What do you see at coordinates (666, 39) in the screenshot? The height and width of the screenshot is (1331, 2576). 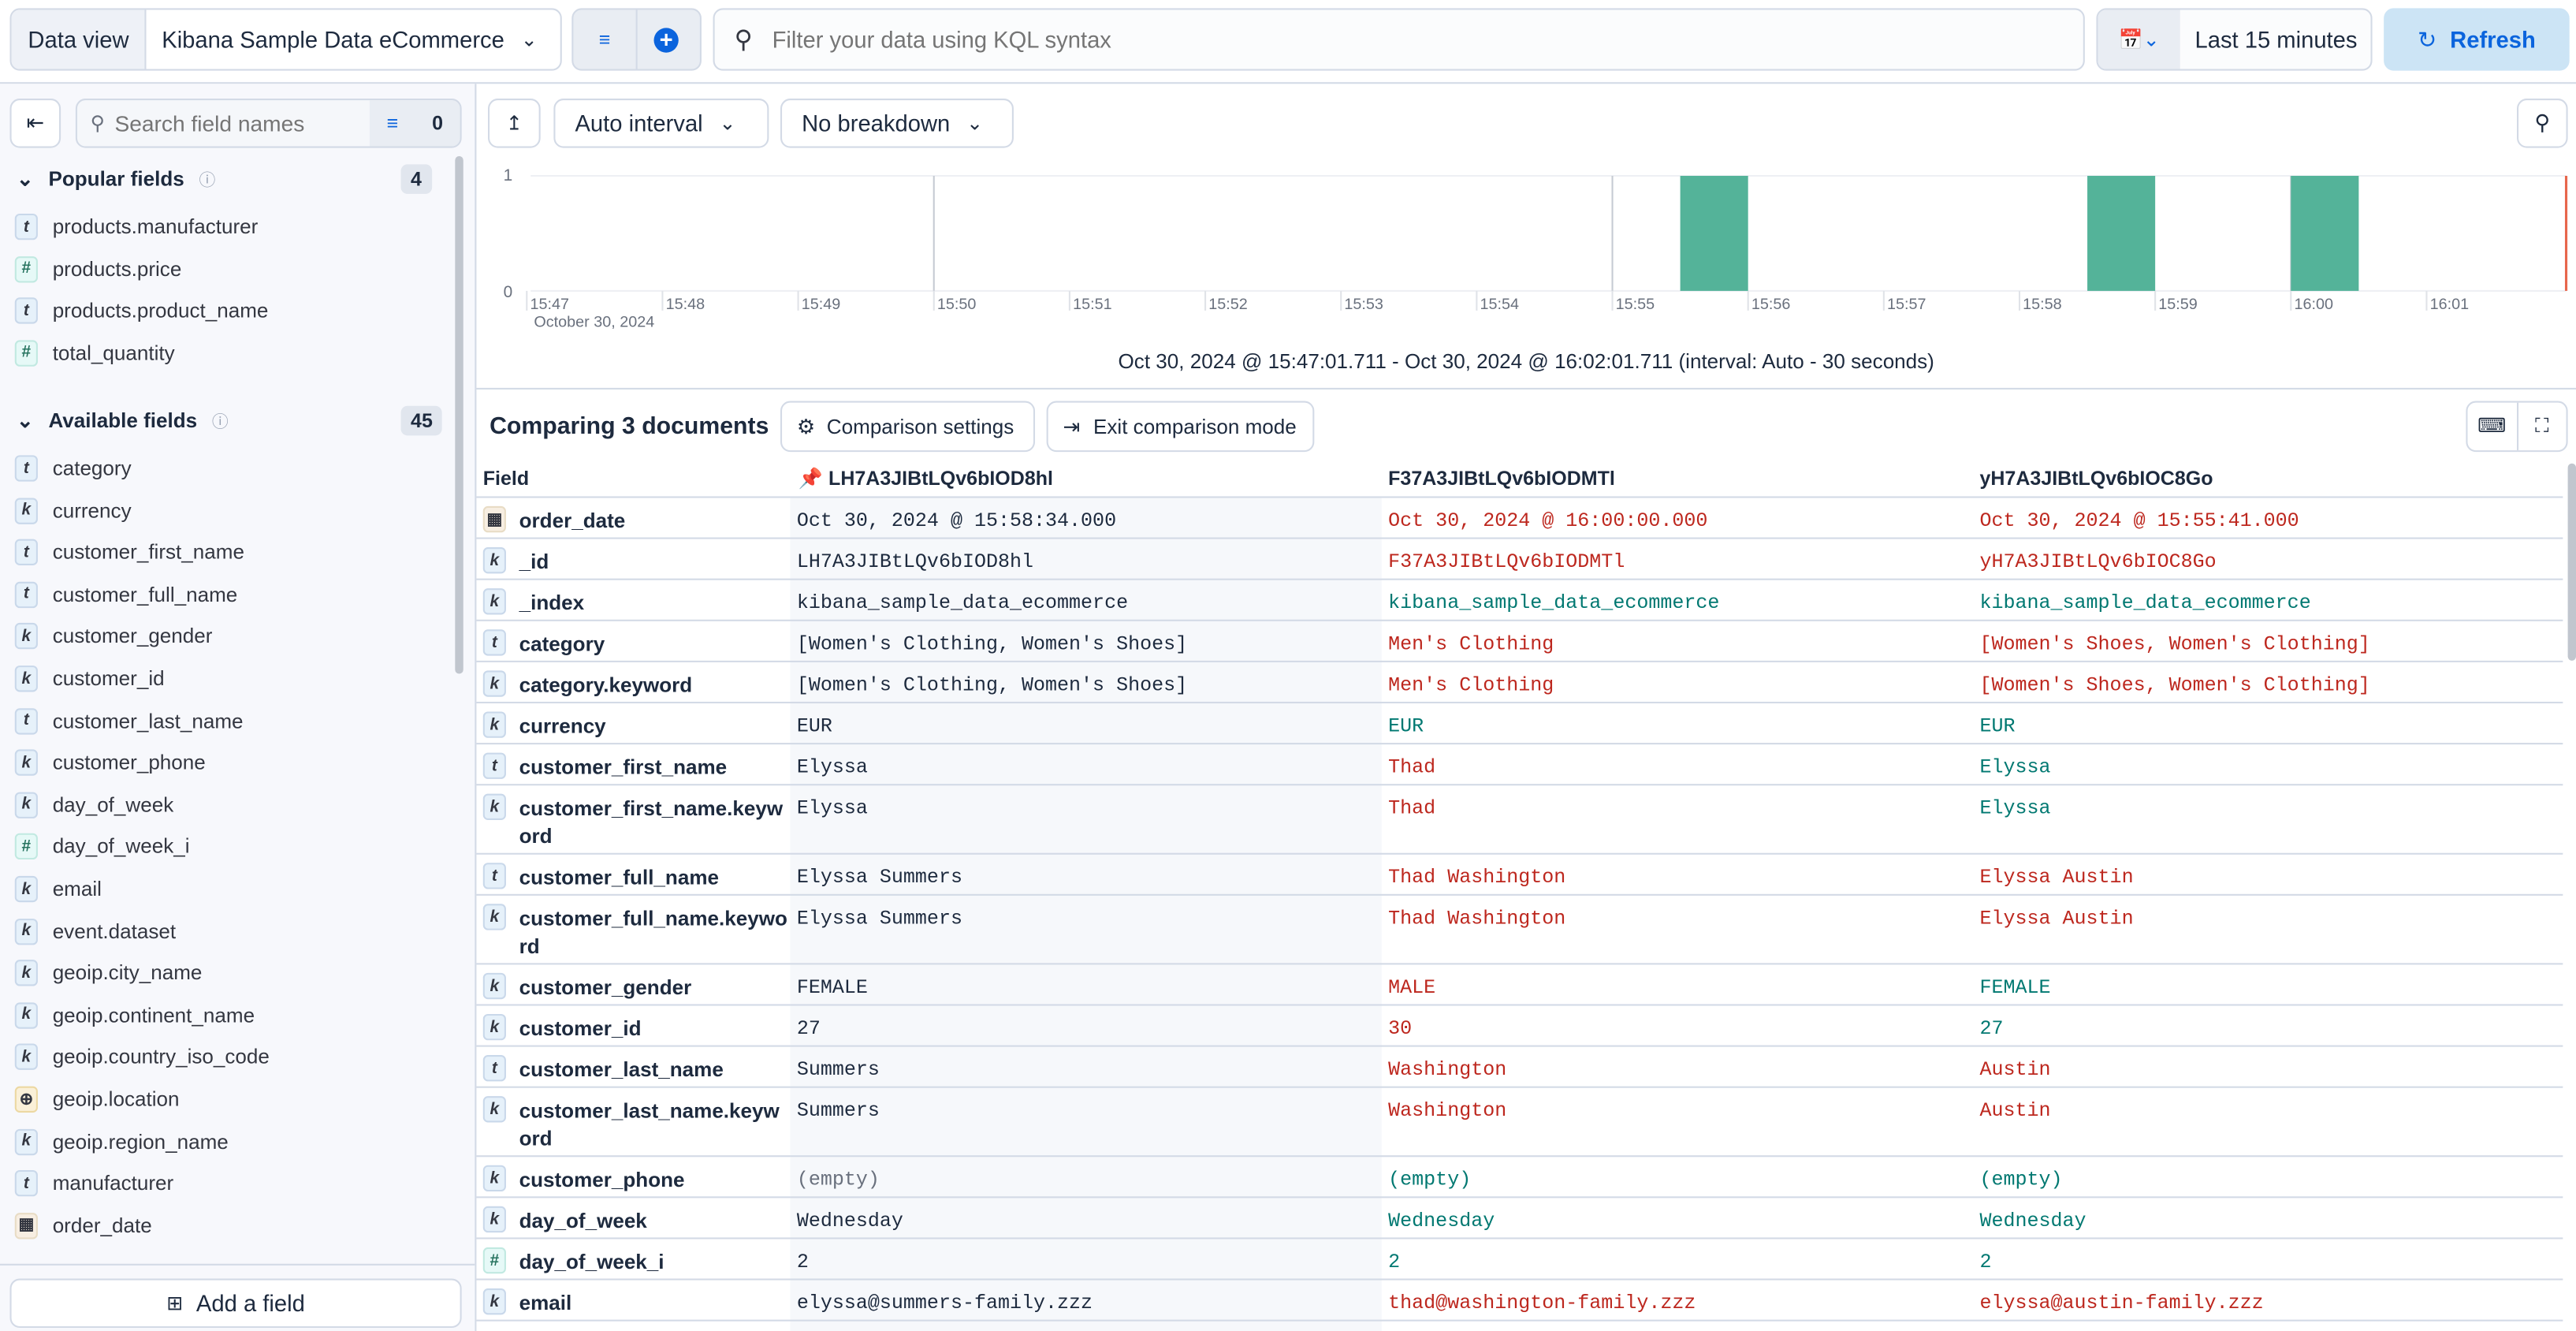 I see `add-filter-icon: +` at bounding box center [666, 39].